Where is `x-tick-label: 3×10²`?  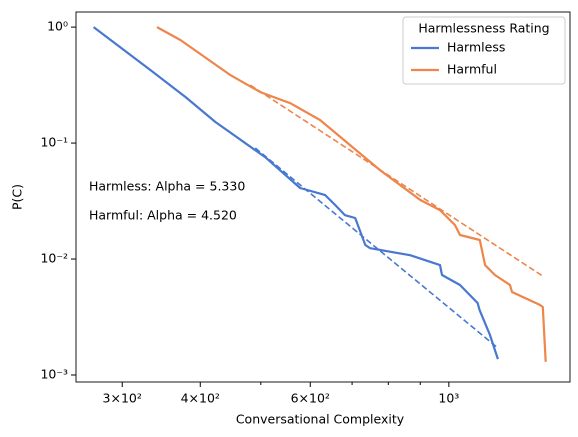 x-tick-label: 3×10² is located at coordinates (122, 398).